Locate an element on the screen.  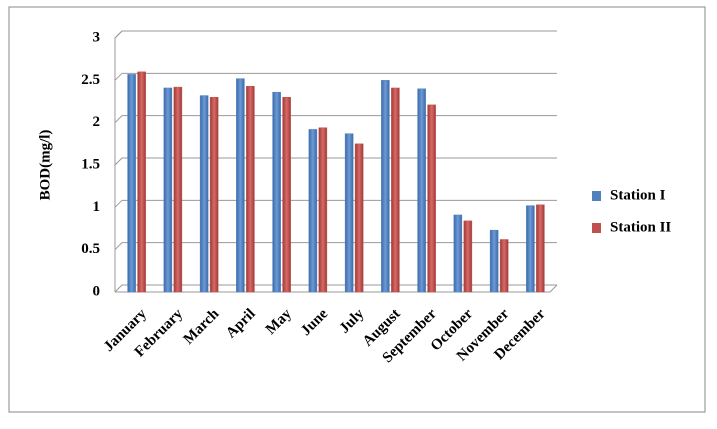
x-tick-label: May is located at coordinates (279, 322).